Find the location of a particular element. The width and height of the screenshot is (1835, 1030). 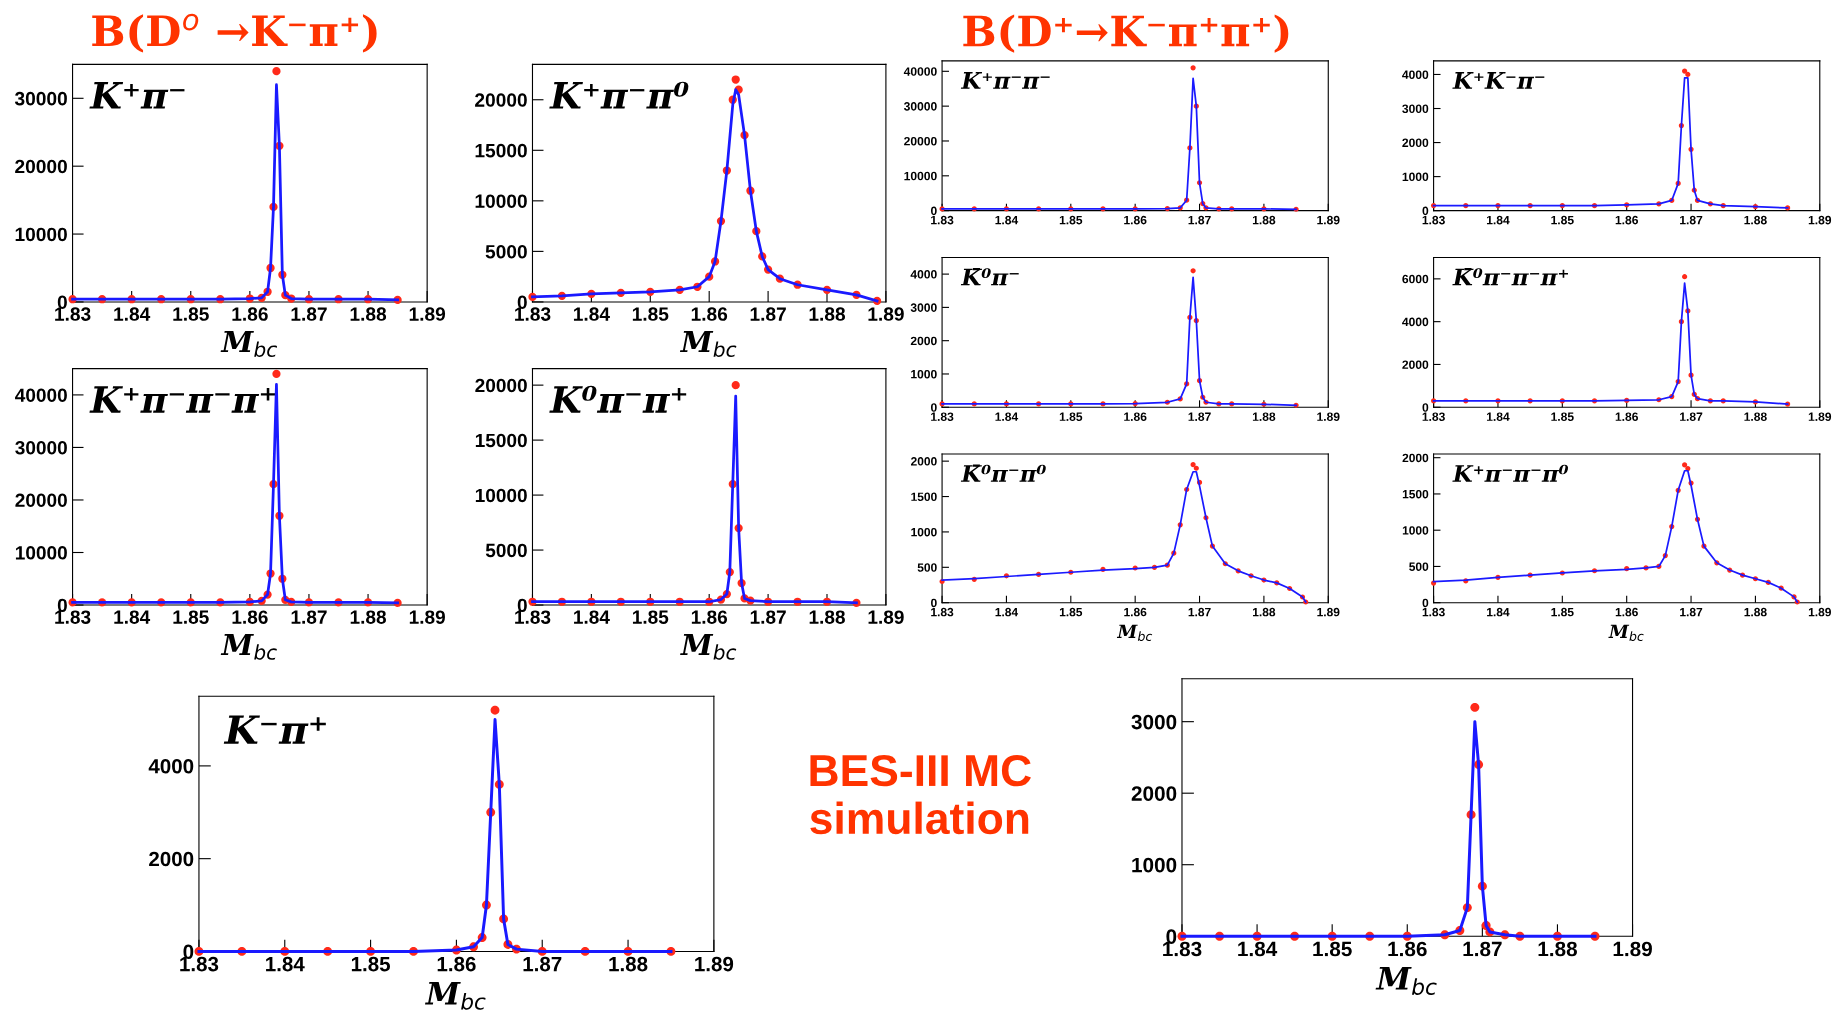

annotation: K⁺π⁻π⁻π⁰ is located at coordinates (1510, 473).